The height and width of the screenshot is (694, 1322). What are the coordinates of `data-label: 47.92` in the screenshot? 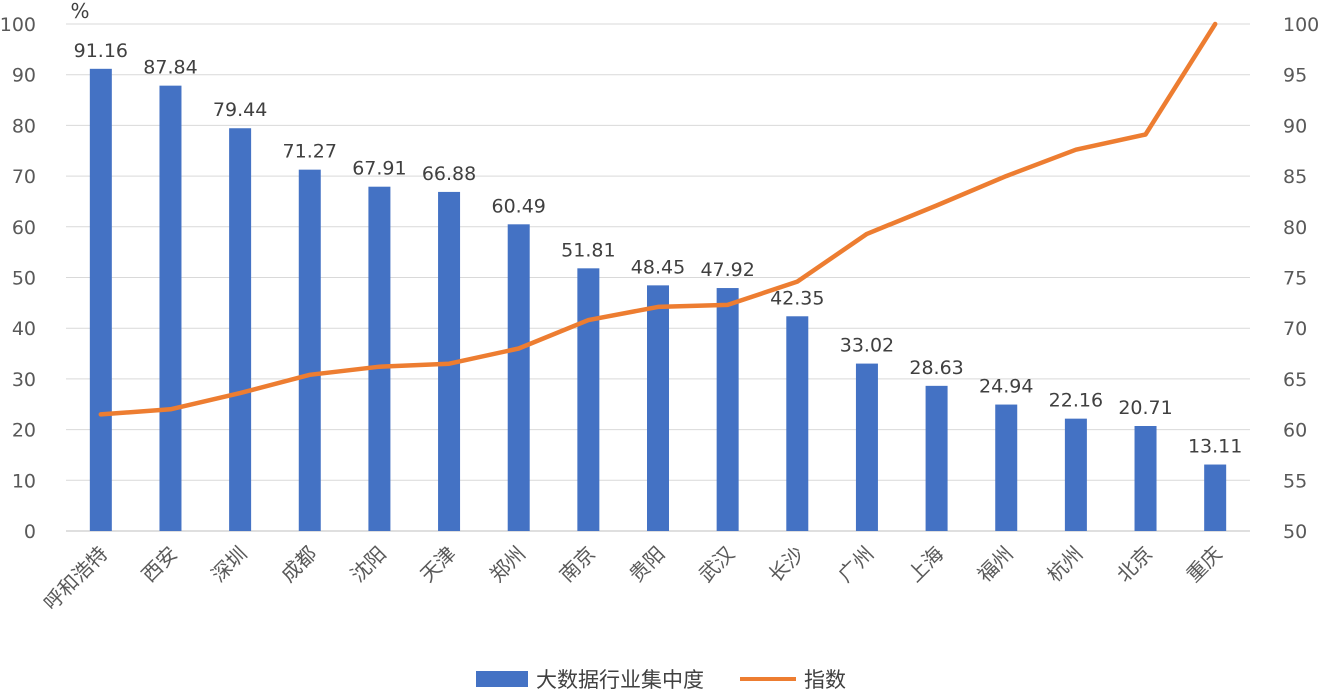 It's located at (727, 270).